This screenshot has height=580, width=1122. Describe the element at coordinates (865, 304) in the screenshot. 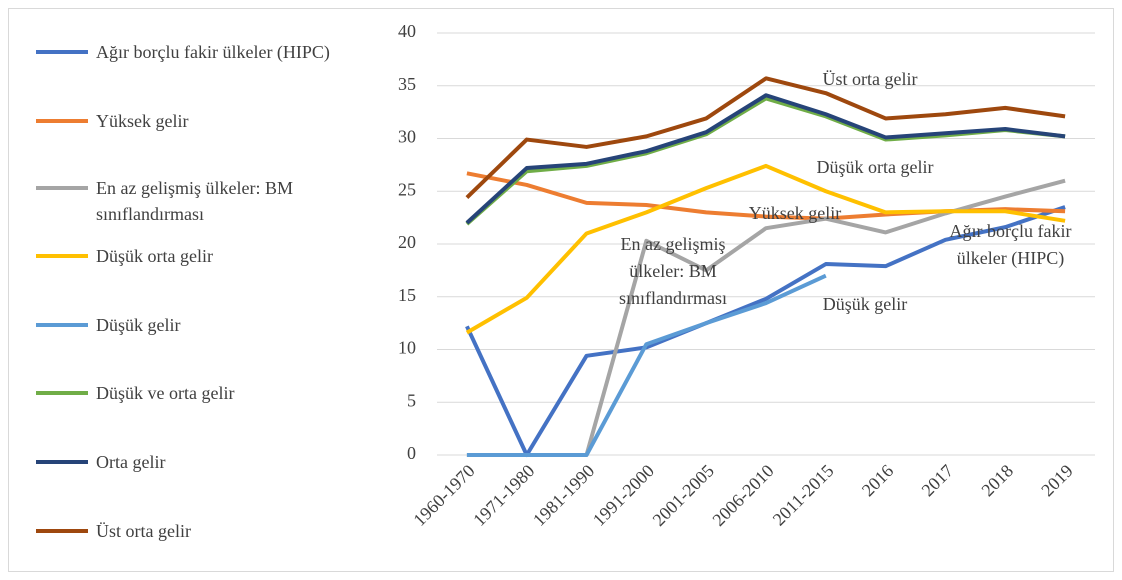

I see `annotation: Düşük gelir` at that location.